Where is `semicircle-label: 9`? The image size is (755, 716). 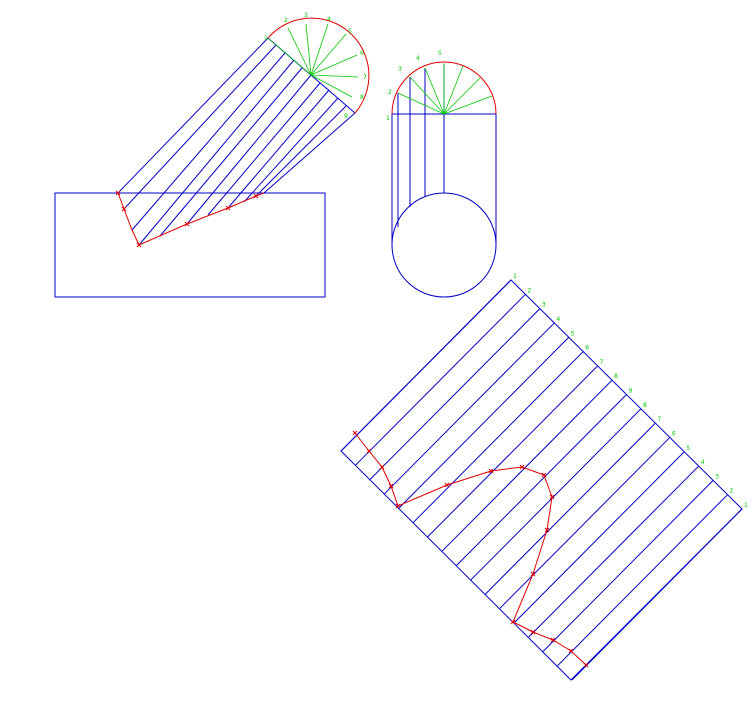
semicircle-label: 9 is located at coordinates (346, 116).